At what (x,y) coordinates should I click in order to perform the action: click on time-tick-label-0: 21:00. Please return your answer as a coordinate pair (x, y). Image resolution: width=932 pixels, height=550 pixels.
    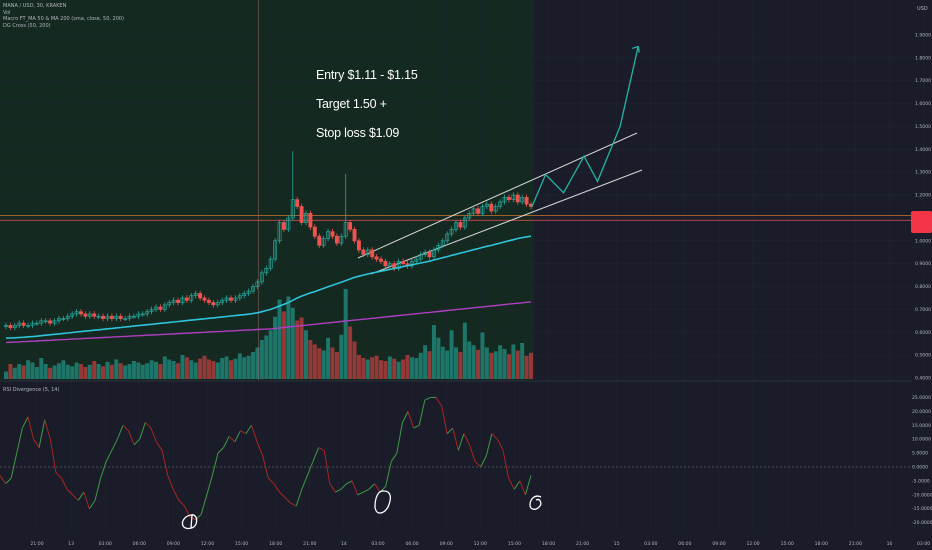
    Looking at the image, I should click on (36, 544).